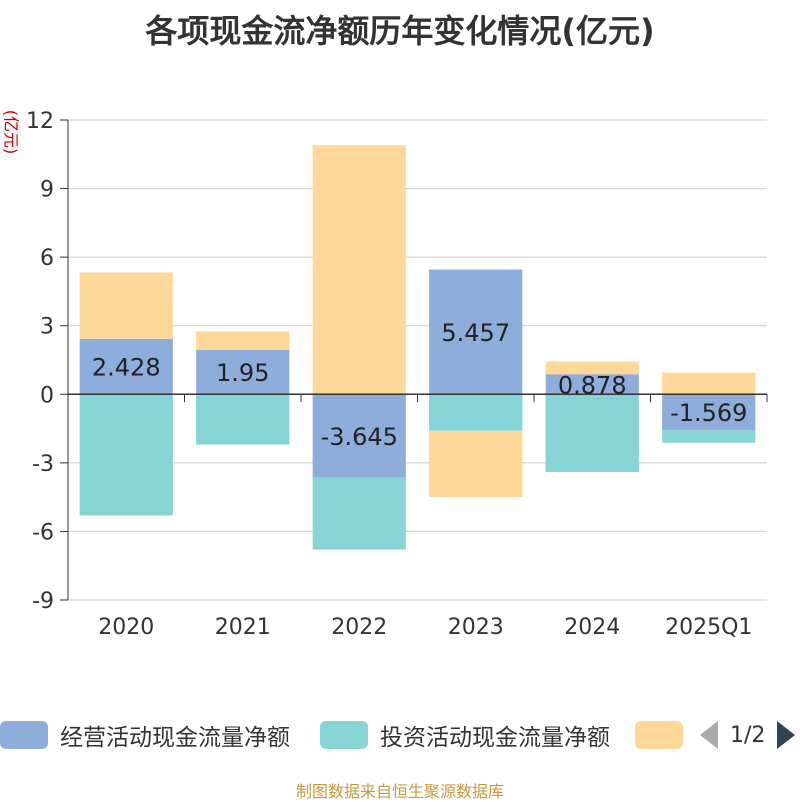 Image resolution: width=800 pixels, height=802 pixels. I want to click on bar-2-2023, so click(476, 464).